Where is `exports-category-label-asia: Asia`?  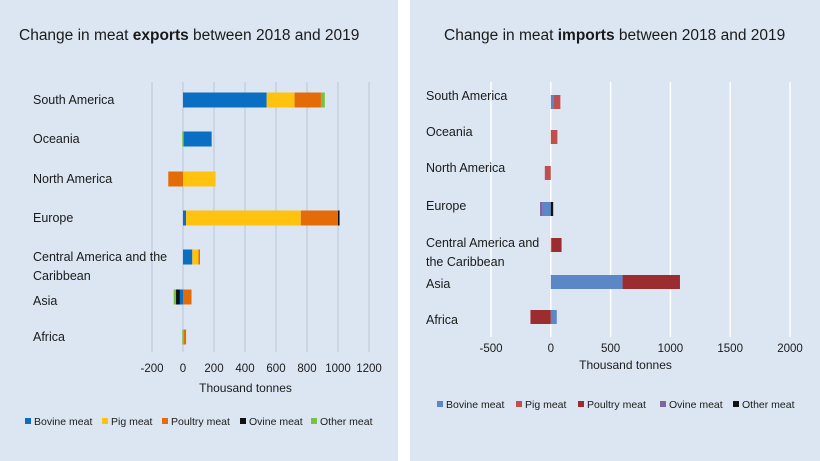 exports-category-label-asia: Asia is located at coordinates (45, 301).